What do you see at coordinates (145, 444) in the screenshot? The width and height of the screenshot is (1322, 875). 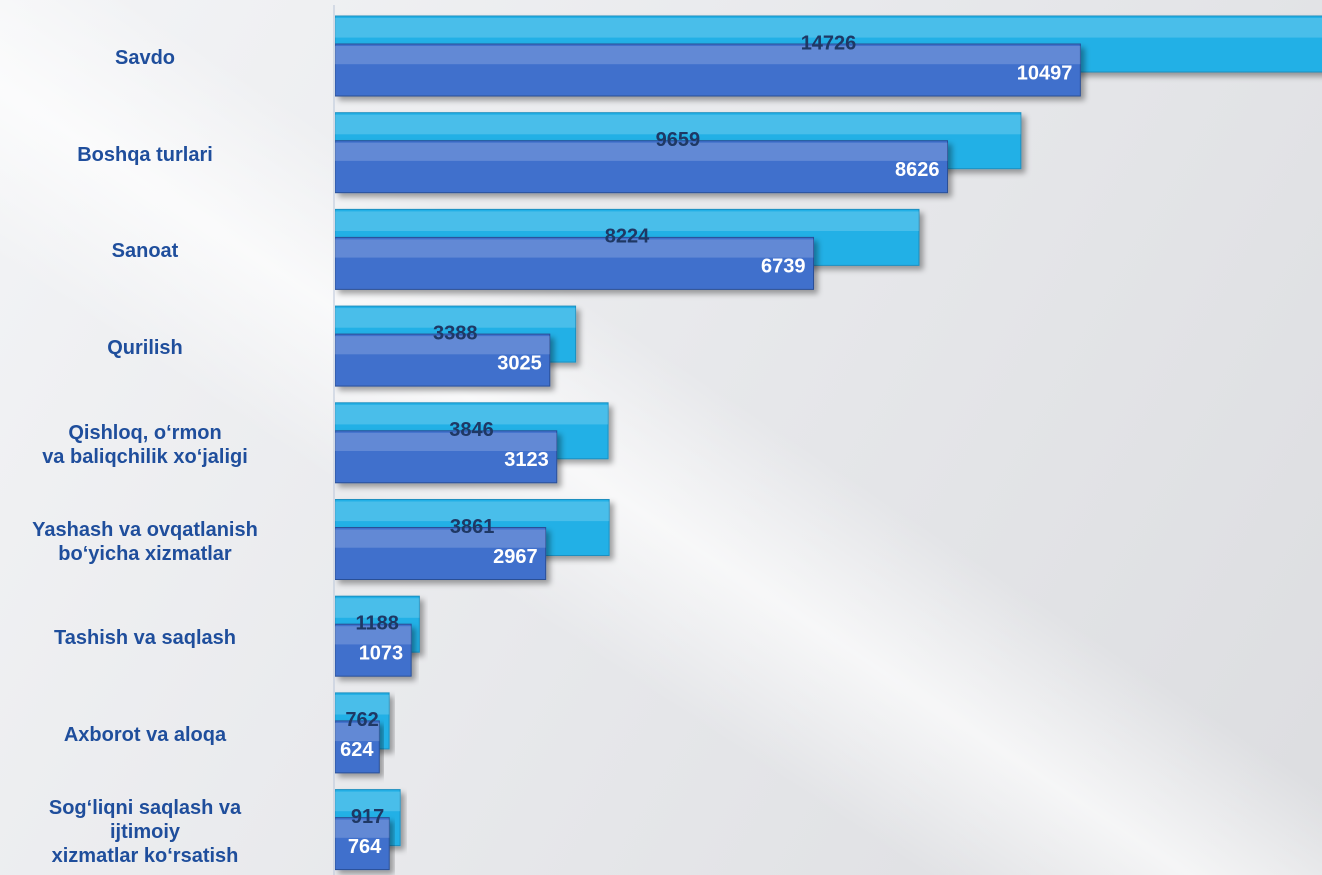 I see `category-label: Qishloq, o‘rmon va baliqchilik xo‘jaligi` at bounding box center [145, 444].